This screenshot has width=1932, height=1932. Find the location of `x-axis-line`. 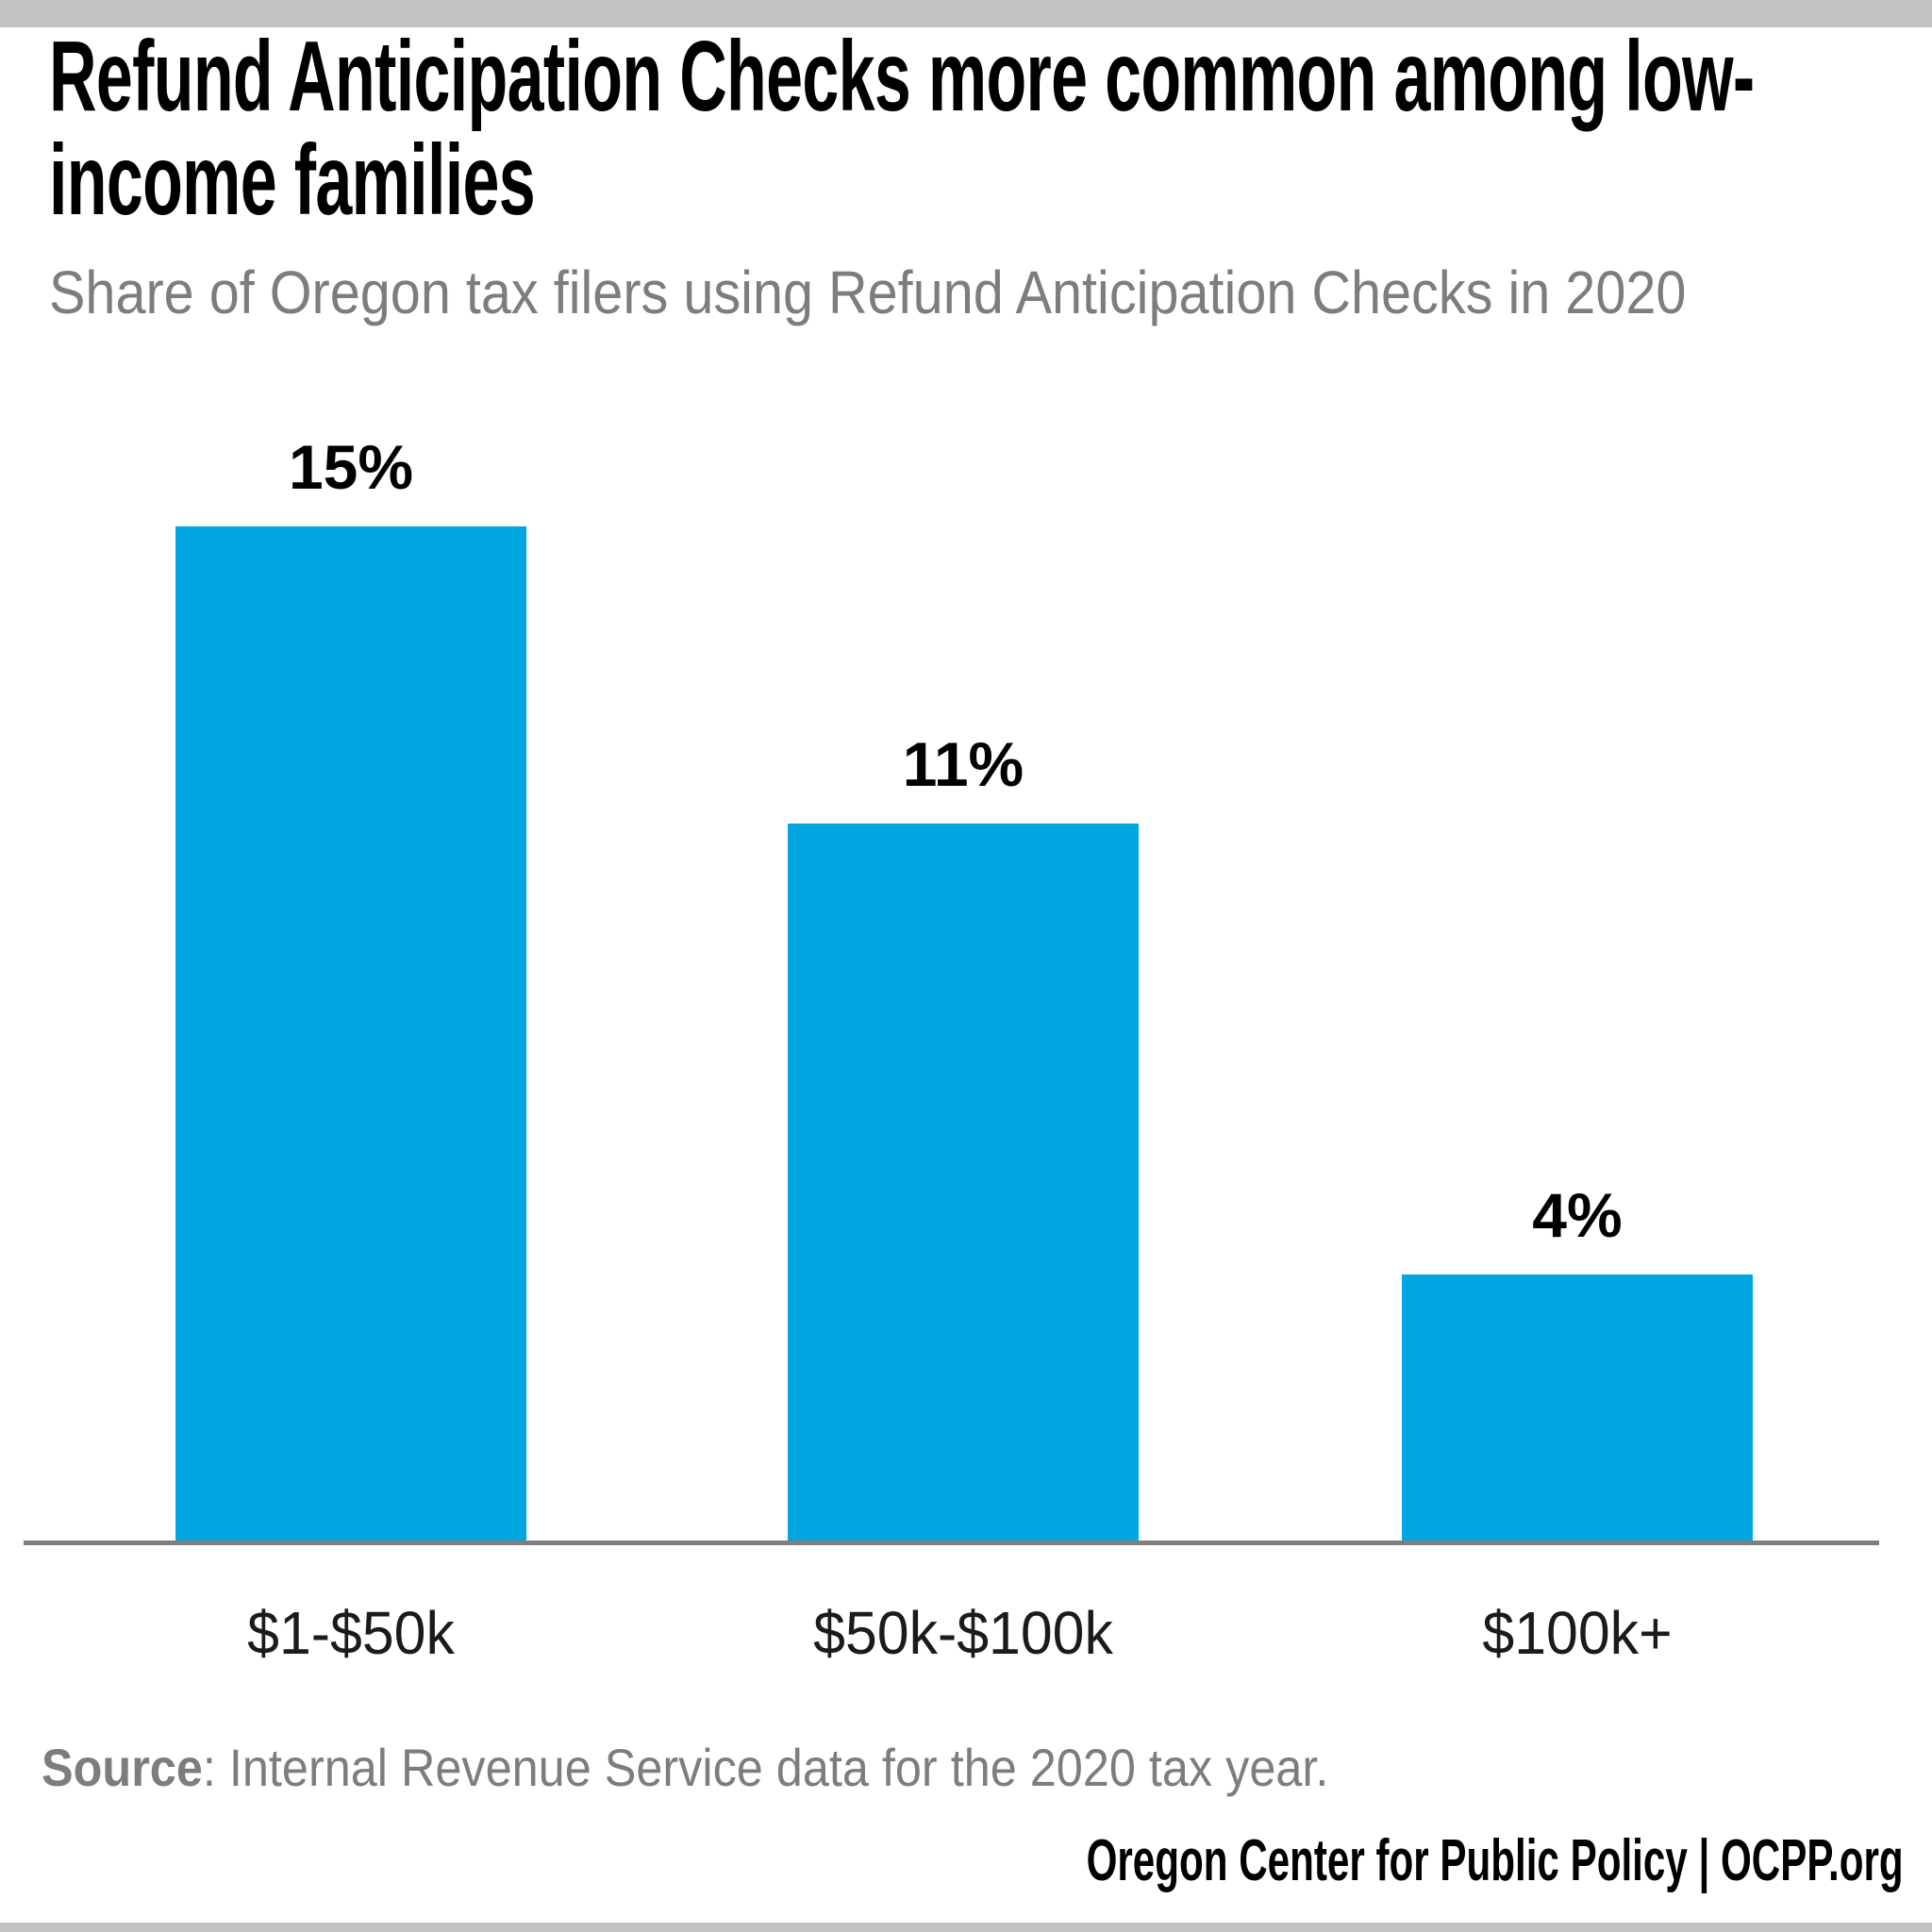

x-axis-line is located at coordinates (952, 1543).